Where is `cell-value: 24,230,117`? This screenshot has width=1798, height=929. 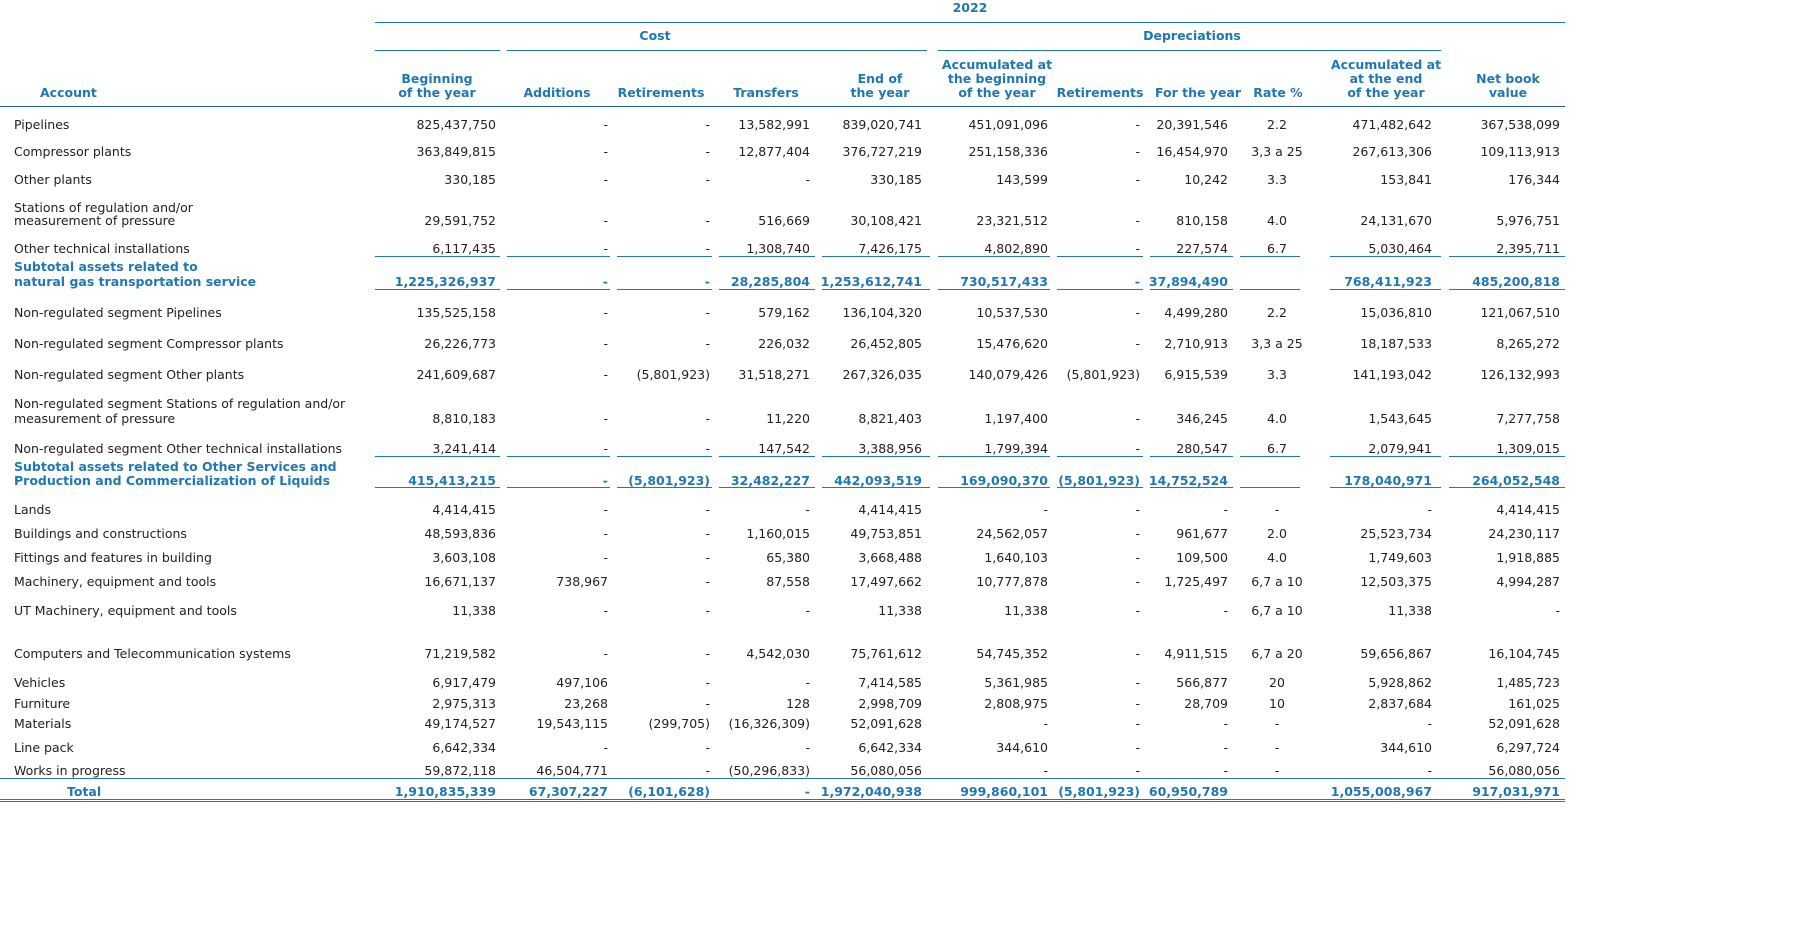
cell-value: 24,230,117 is located at coordinates (1524, 533).